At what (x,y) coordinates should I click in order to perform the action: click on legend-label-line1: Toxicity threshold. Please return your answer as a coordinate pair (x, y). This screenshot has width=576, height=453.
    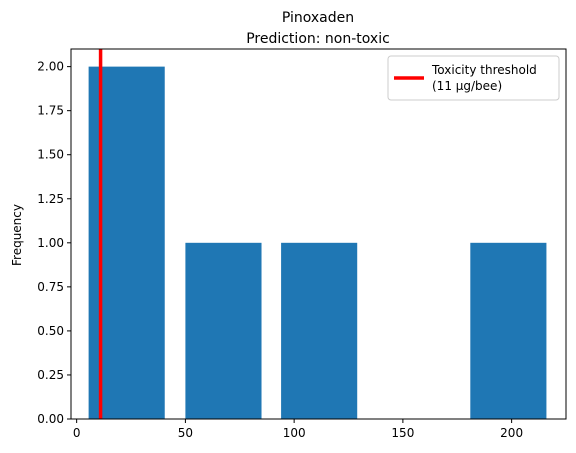
    Looking at the image, I should click on (484, 70).